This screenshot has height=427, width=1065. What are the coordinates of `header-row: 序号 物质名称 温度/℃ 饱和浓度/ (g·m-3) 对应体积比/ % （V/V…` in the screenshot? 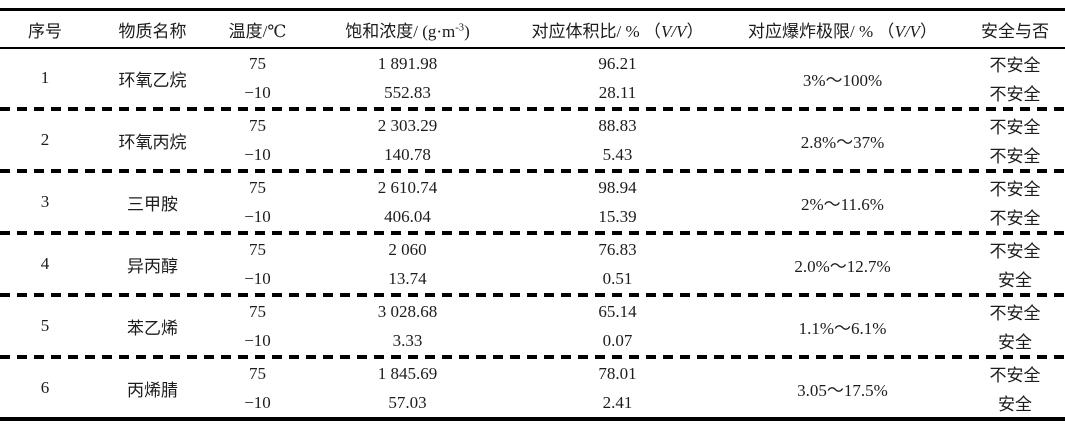 It's located at (532, 29).